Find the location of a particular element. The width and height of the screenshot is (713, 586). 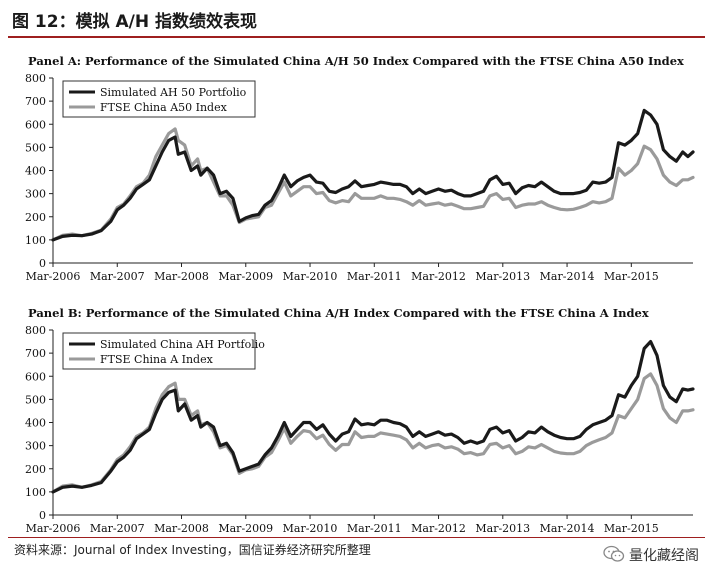

legend-label: FTSE China A Index is located at coordinates (157, 359).